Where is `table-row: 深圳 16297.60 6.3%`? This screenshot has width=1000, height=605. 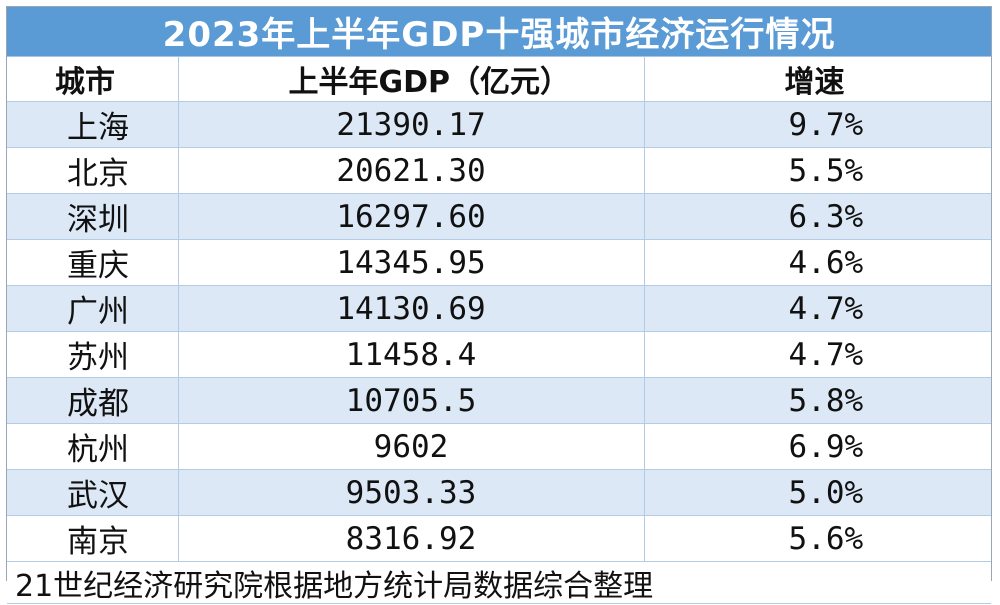
table-row: 深圳 16297.60 6.3% is located at coordinates (499, 216).